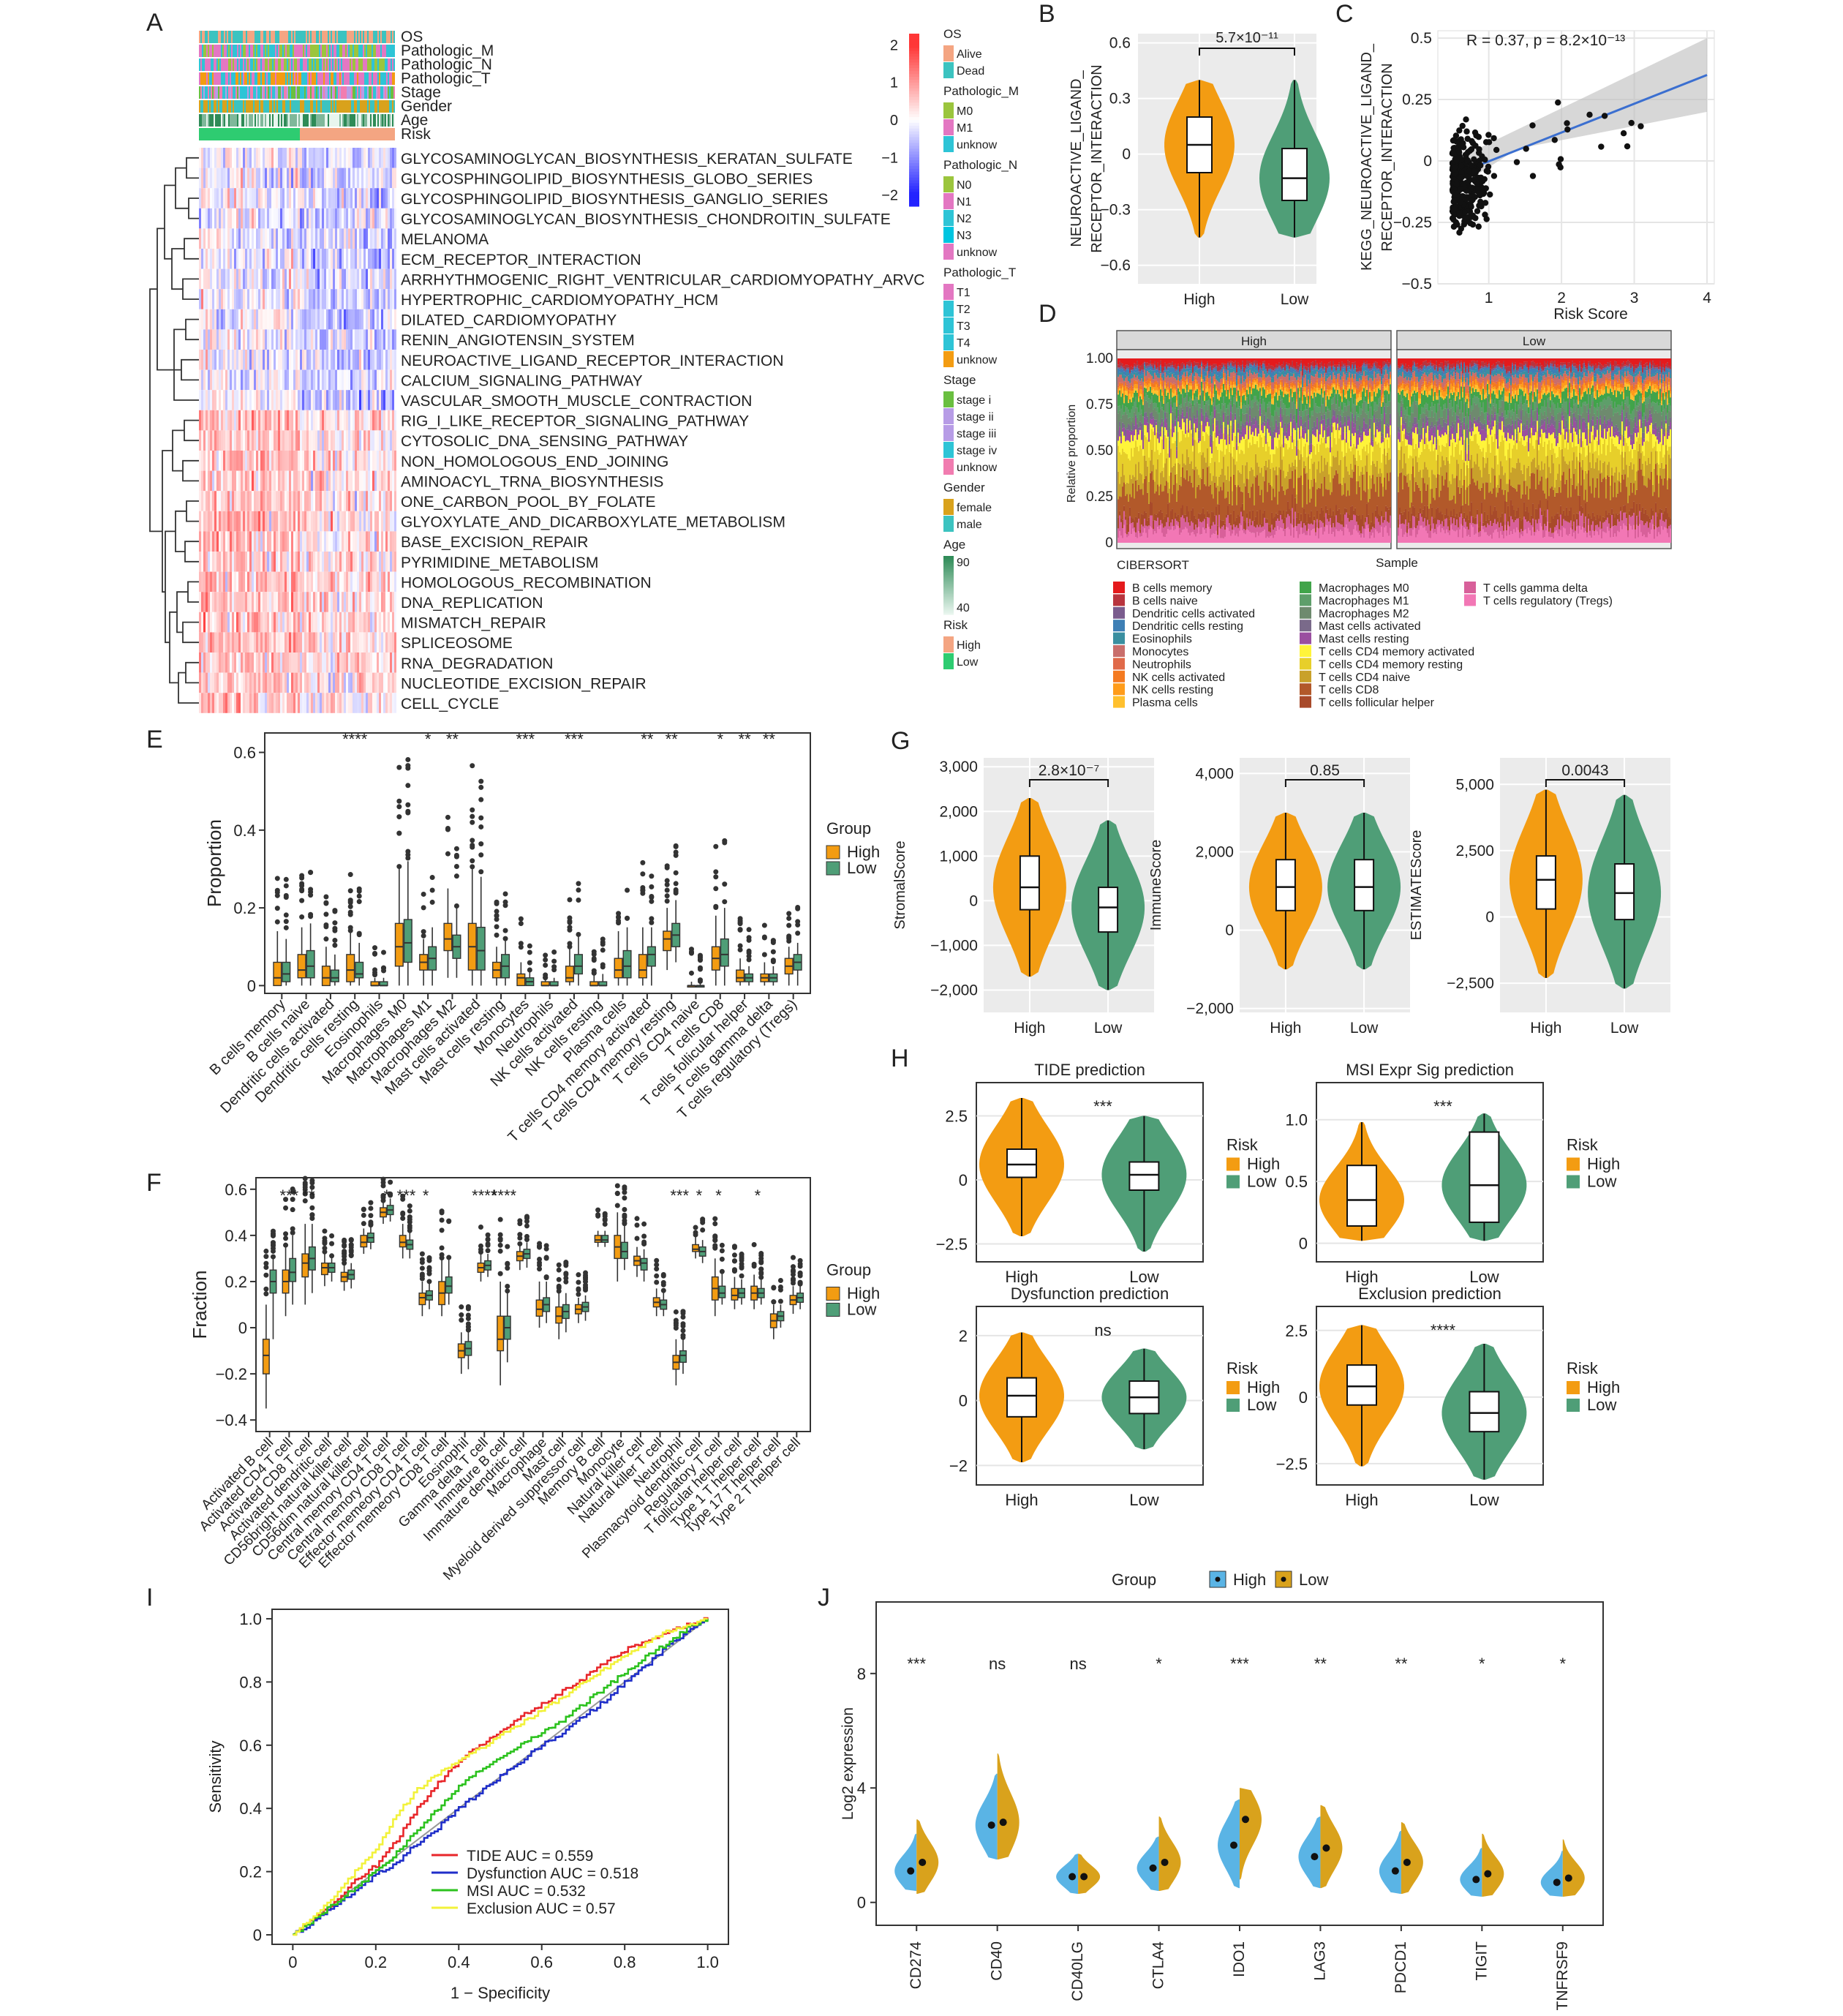  Describe the element at coordinates (914, 144) in the screenshot. I see `colorbar-cell` at that location.